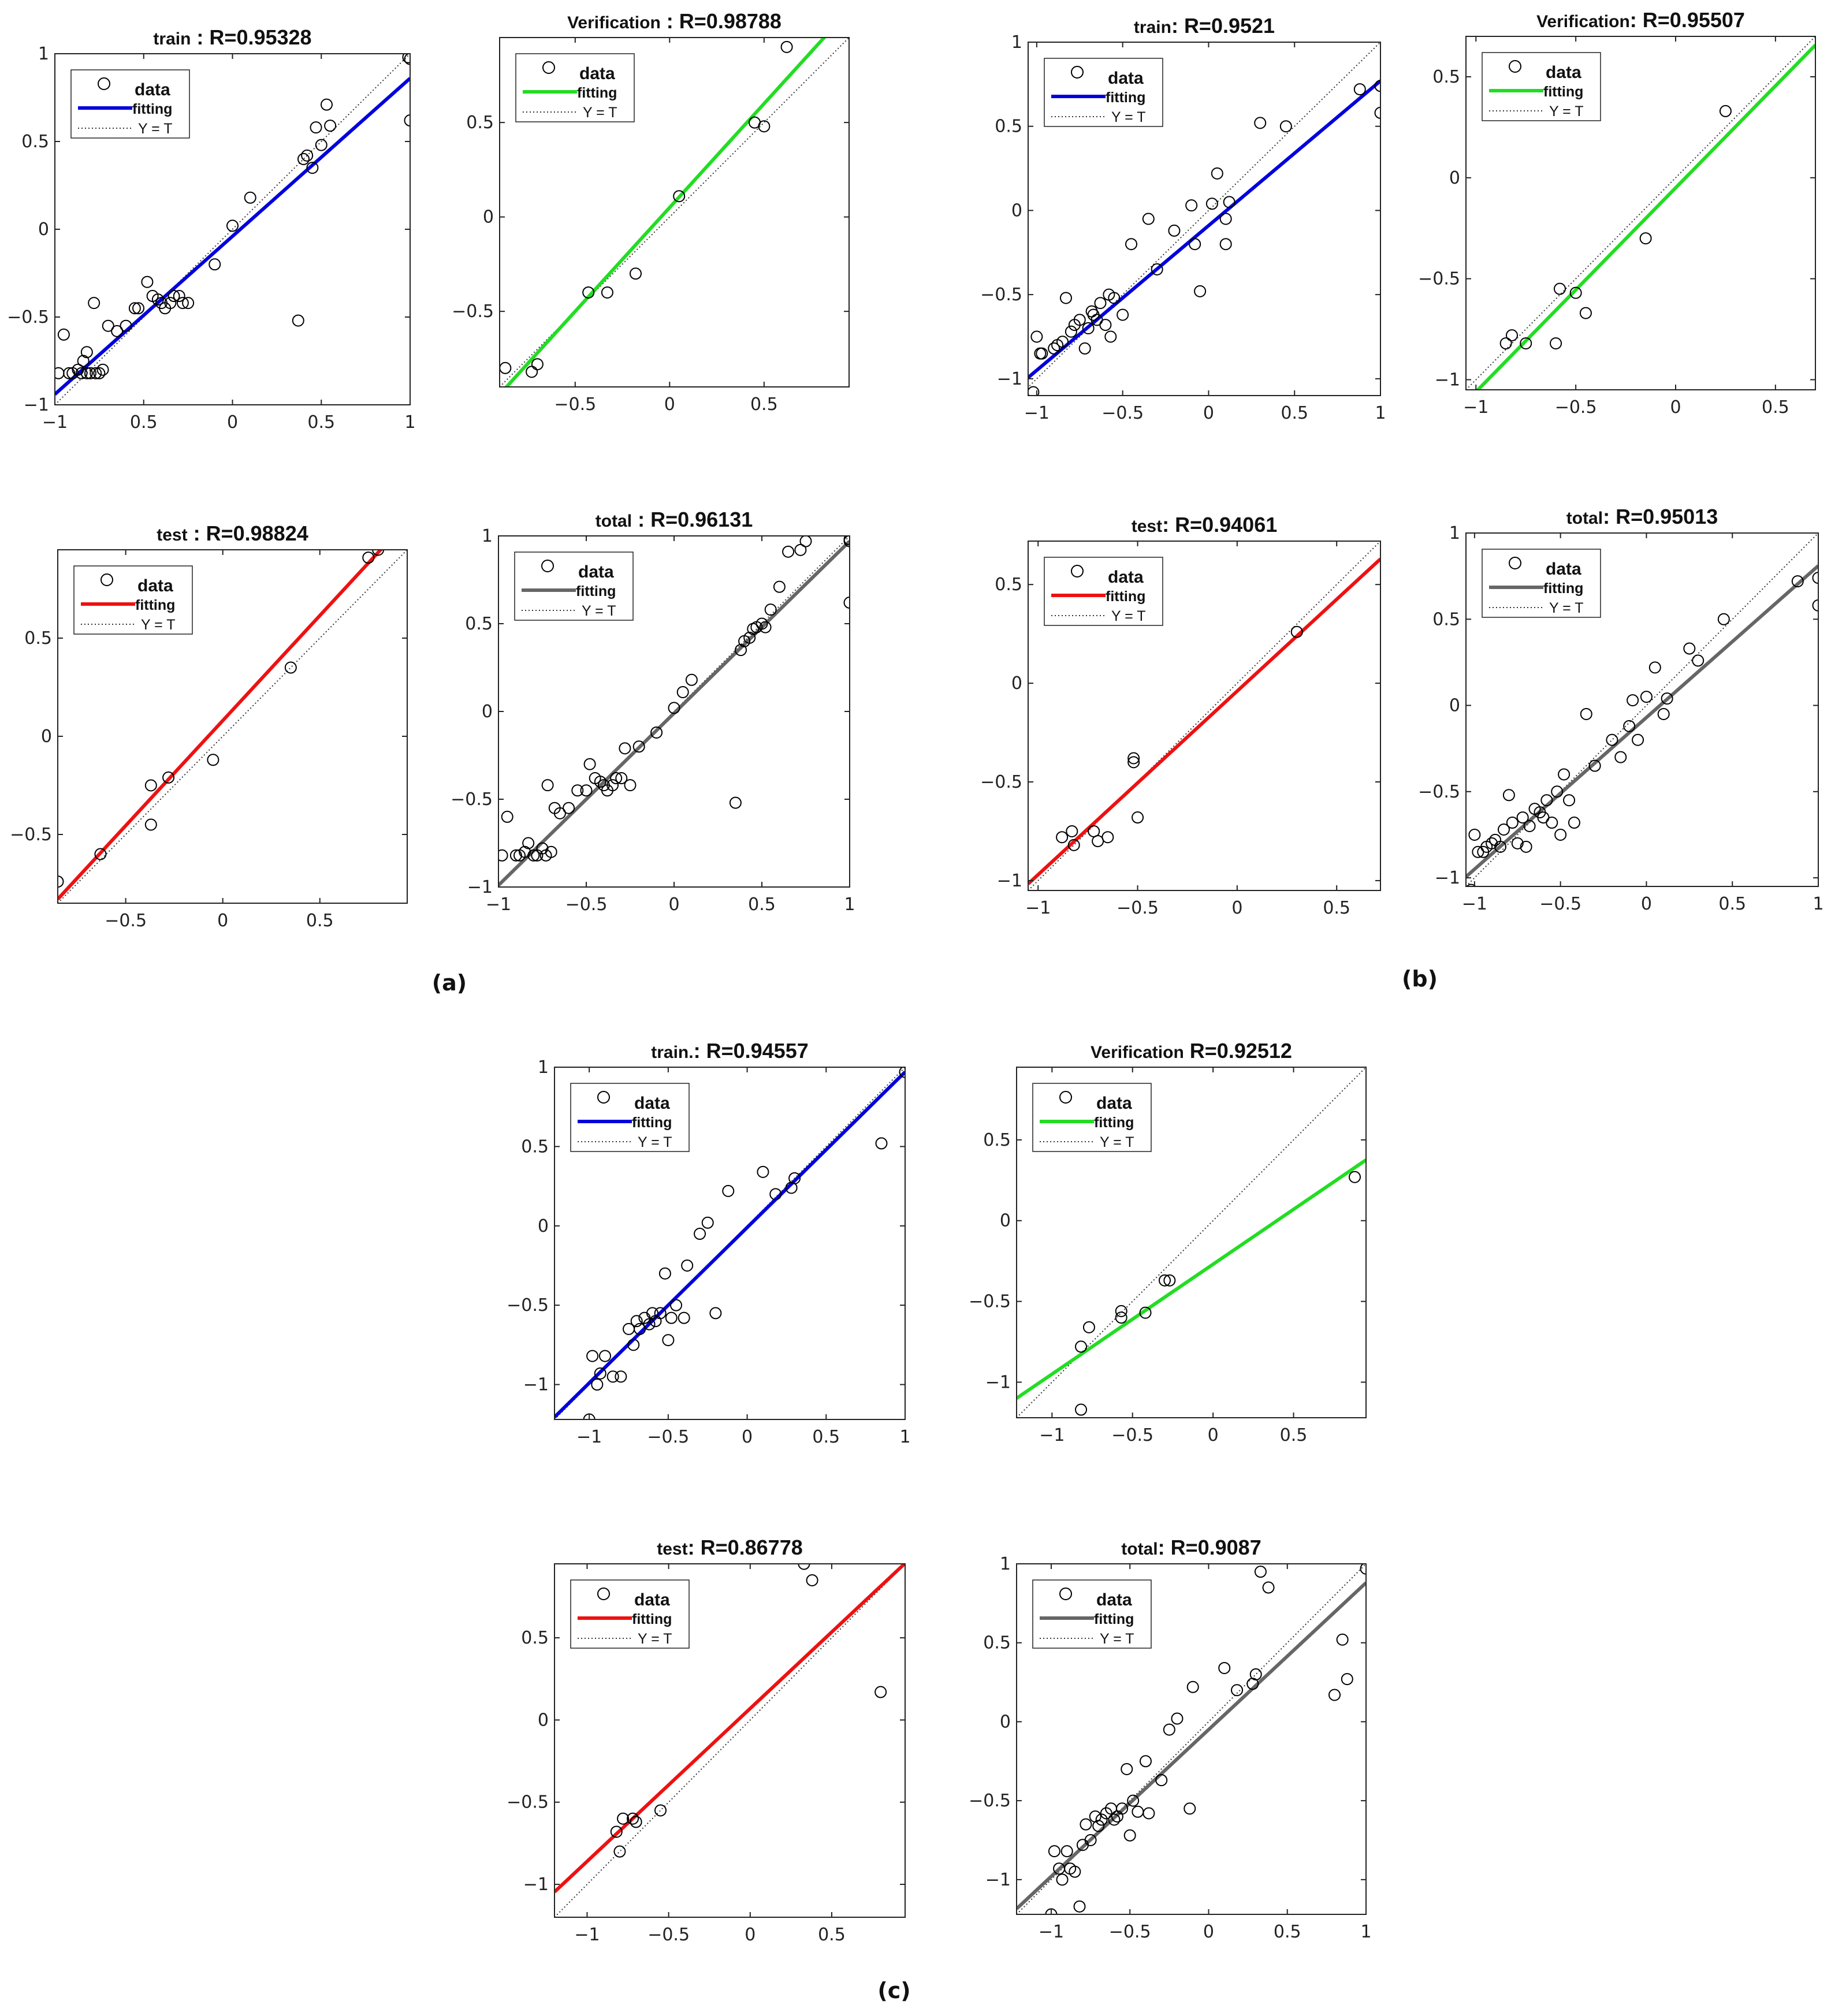  I want to click on y-tick-label: −1, so click(1009, 379).